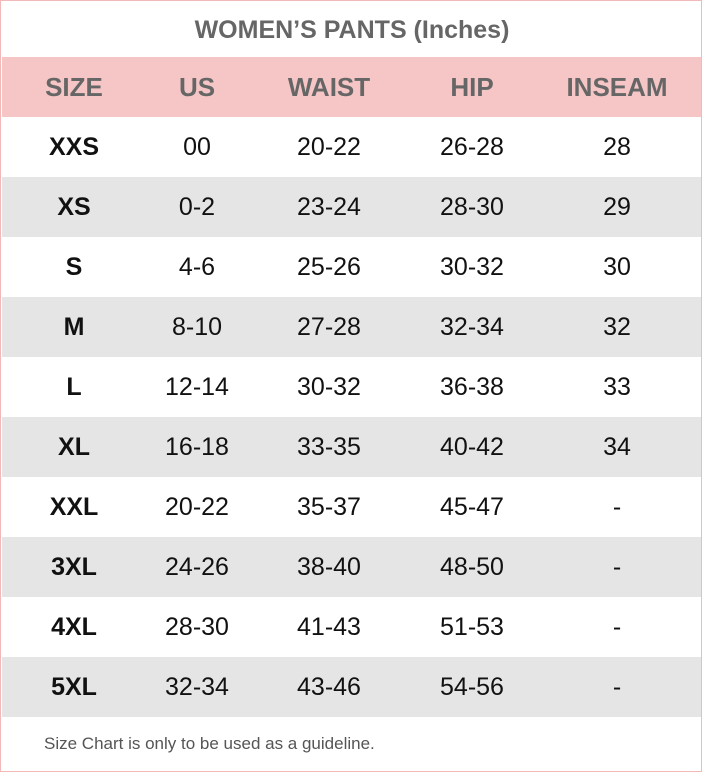  Describe the element at coordinates (472, 566) in the screenshot. I see `table-cell: 48-50` at that location.